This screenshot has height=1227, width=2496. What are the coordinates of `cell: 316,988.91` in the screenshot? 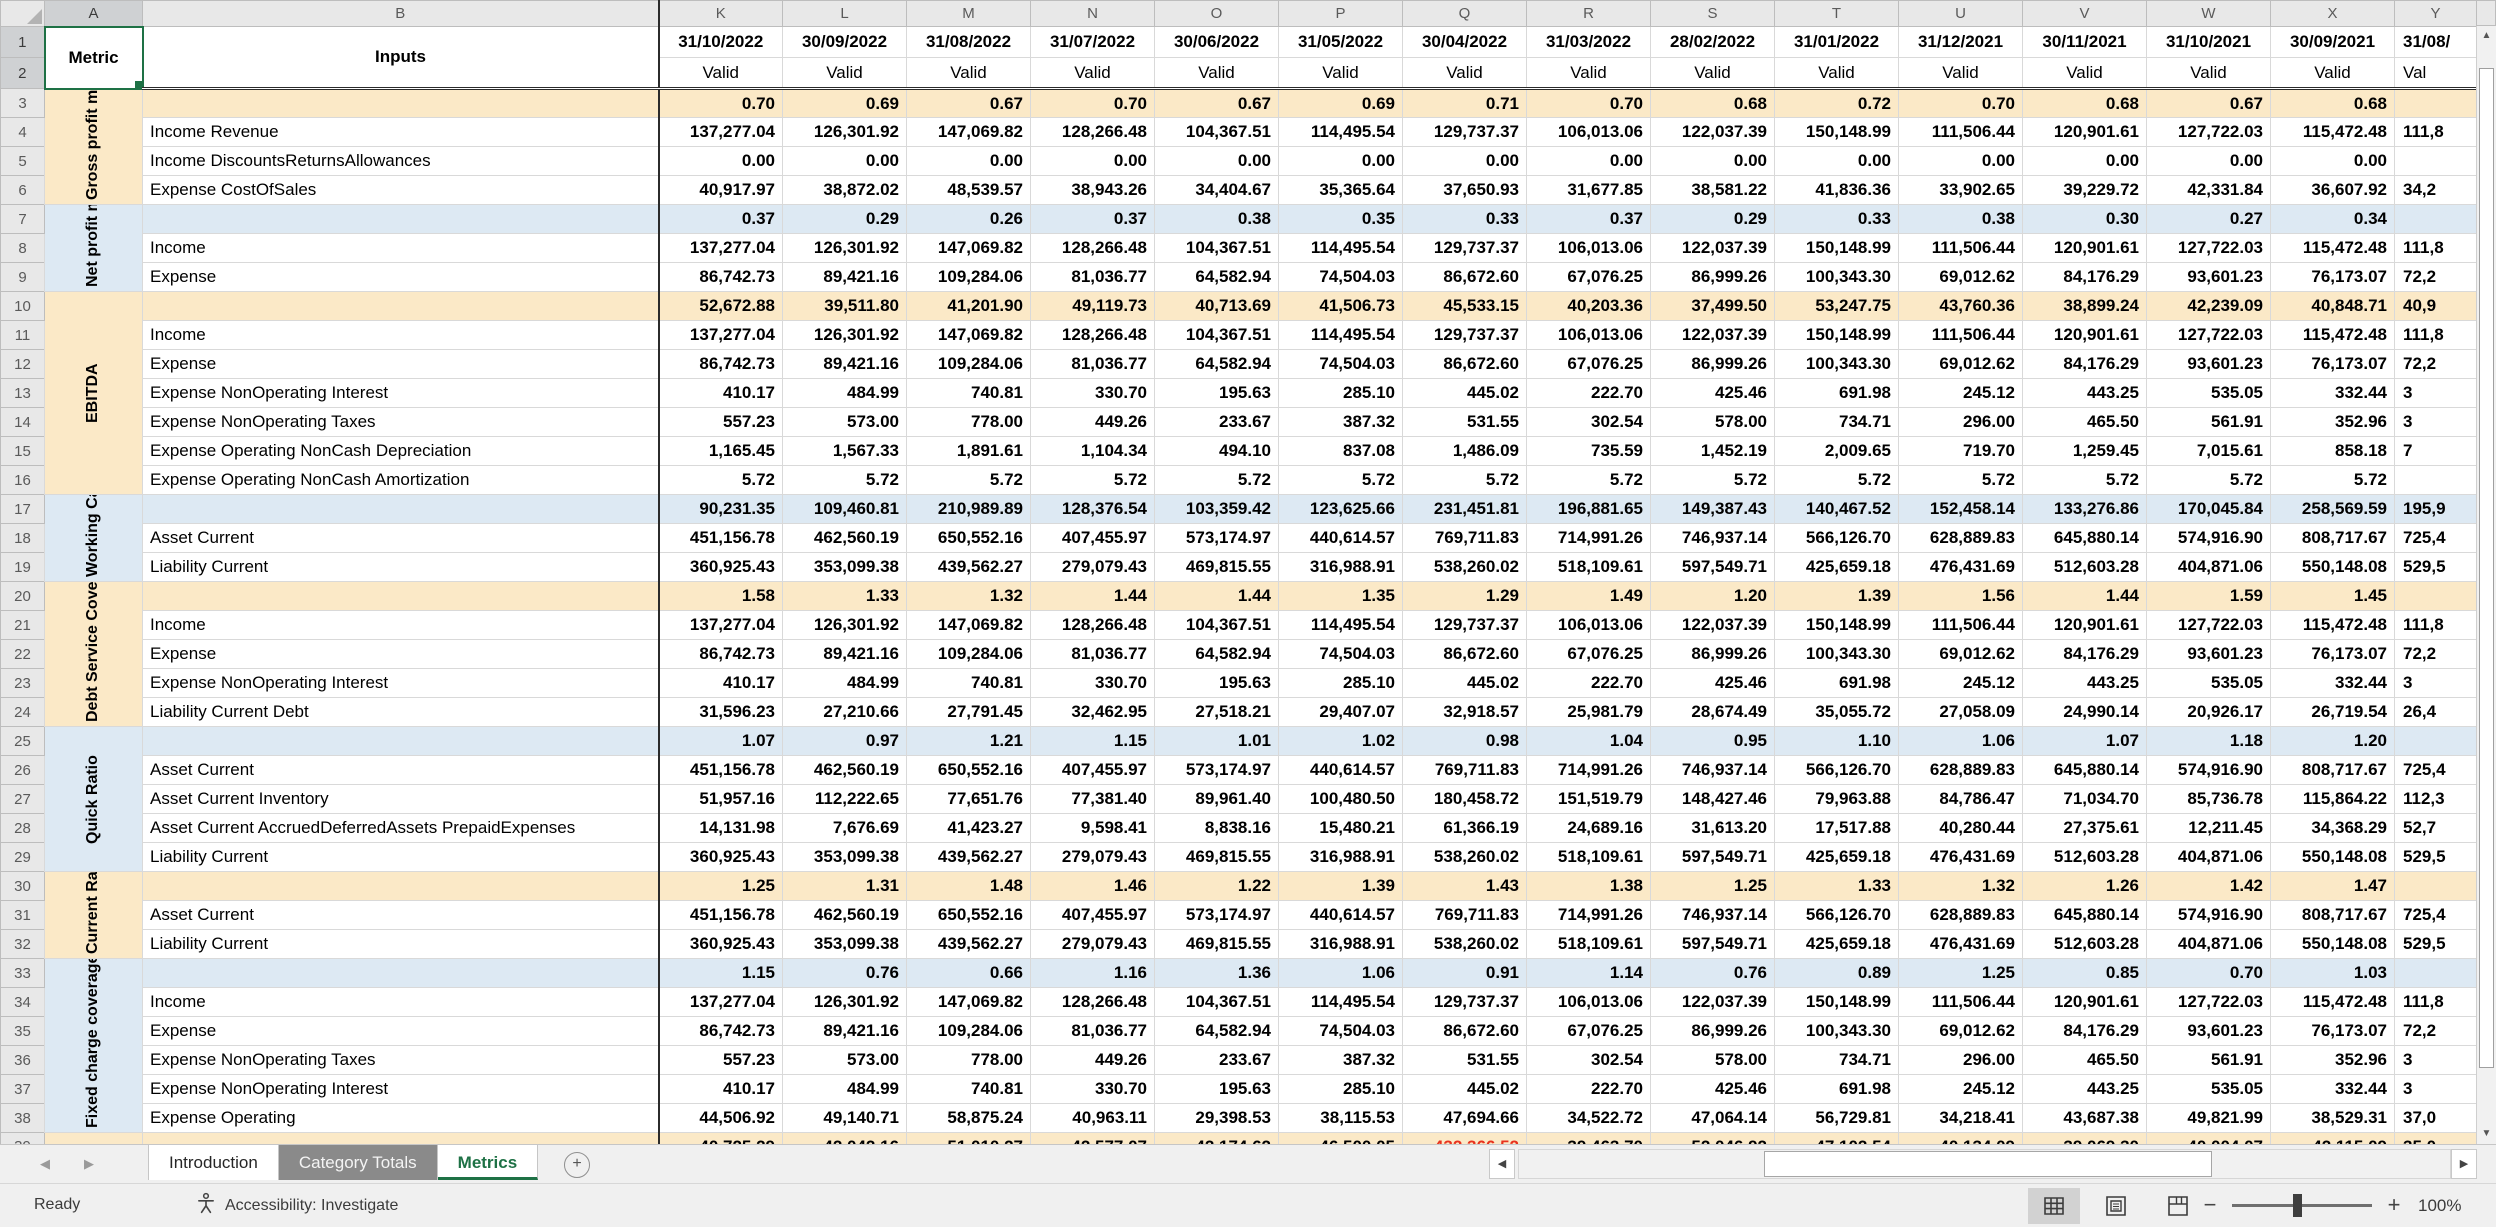 It's located at (1340, 567).